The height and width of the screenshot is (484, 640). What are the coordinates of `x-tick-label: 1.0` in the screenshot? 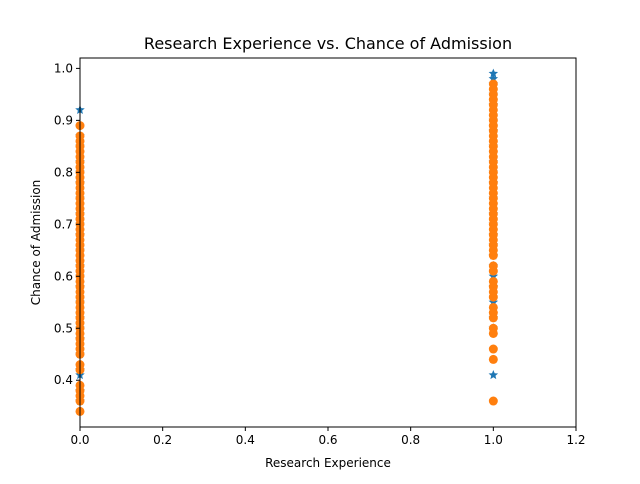 It's located at (493, 440).